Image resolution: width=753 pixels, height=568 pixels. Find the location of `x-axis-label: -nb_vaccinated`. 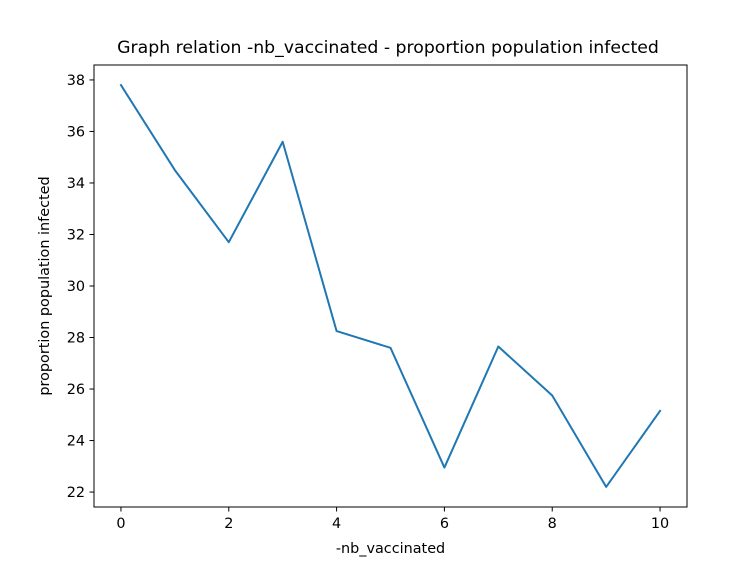

x-axis-label: -nb_vaccinated is located at coordinates (390, 549).